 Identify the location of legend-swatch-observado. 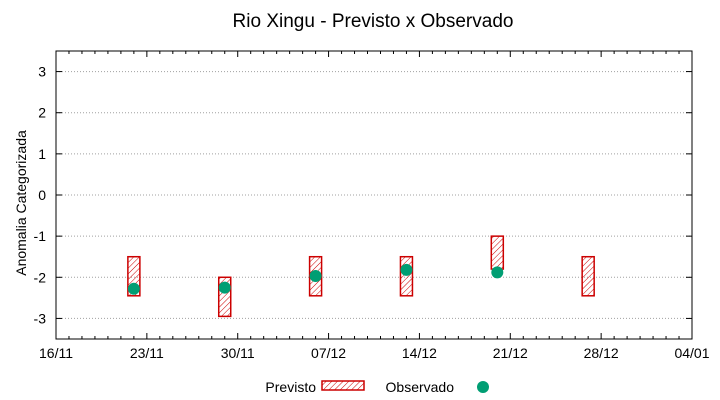
(483, 387).